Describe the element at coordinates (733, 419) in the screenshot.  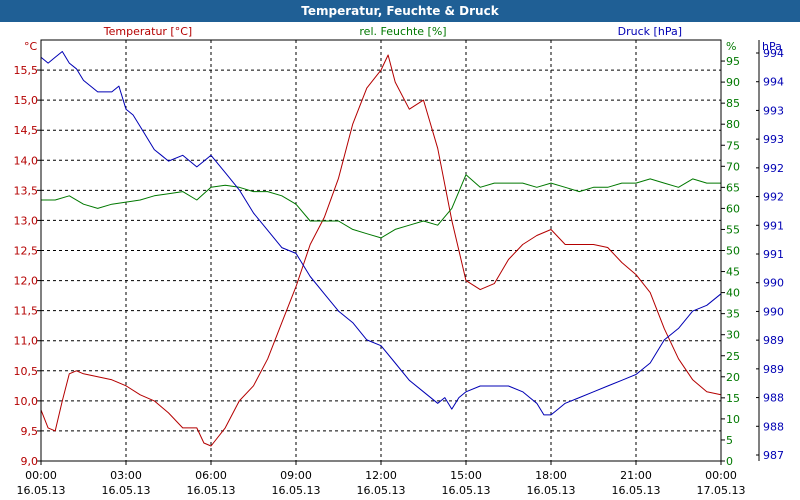
I see `y-tick-label-humidity: 10` at that location.